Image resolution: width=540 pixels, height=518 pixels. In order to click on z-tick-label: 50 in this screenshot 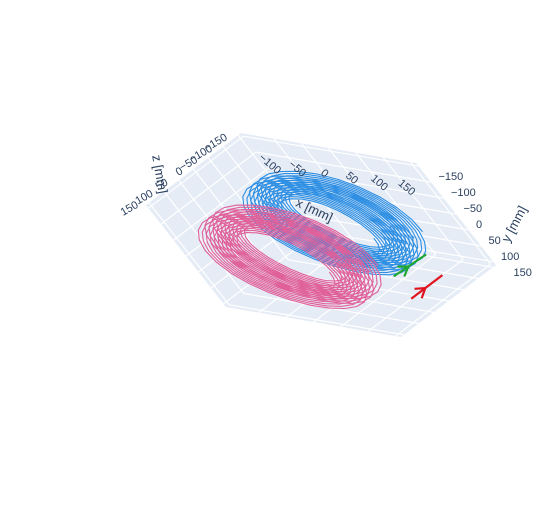, I will do `click(162, 185)`.